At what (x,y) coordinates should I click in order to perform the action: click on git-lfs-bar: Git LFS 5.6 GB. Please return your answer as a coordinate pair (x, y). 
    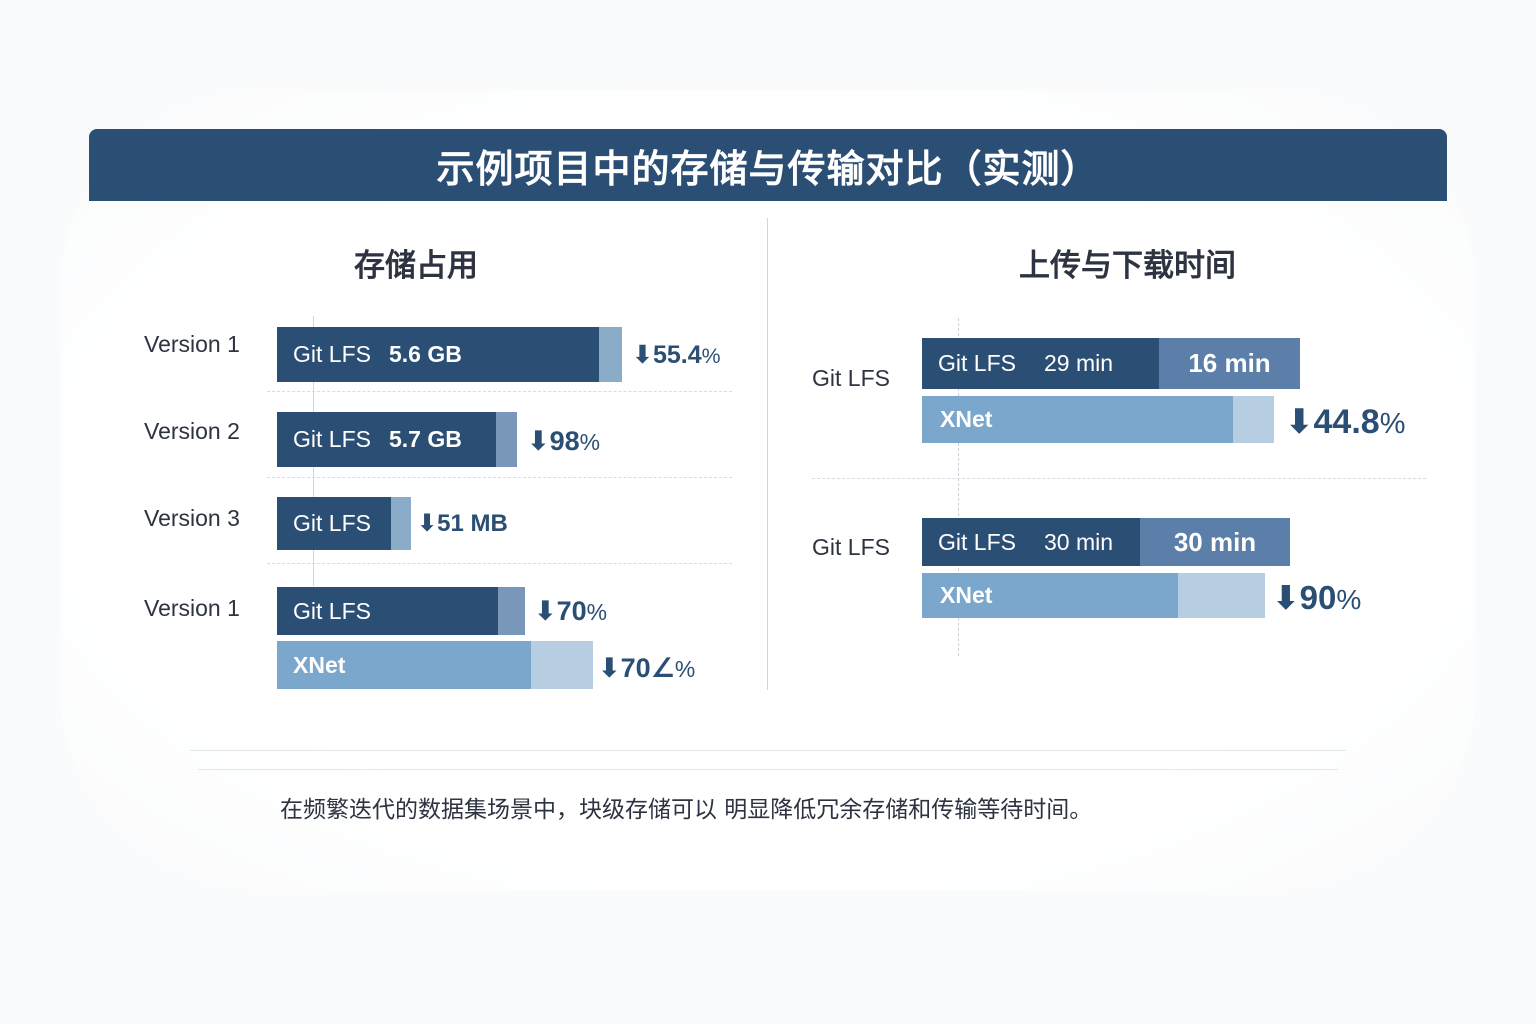
    Looking at the image, I should click on (438, 354).